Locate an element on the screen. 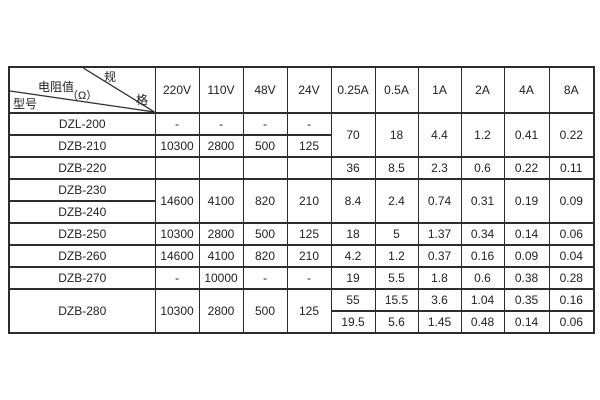 The height and width of the screenshot is (400, 600). value-cell: 8.5 is located at coordinates (396, 168).